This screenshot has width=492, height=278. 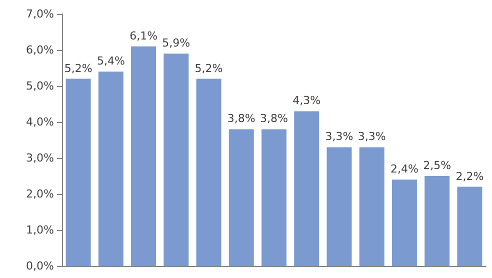 What do you see at coordinates (40, 14) in the screenshot?
I see `y-tick-label: 7,0%` at bounding box center [40, 14].